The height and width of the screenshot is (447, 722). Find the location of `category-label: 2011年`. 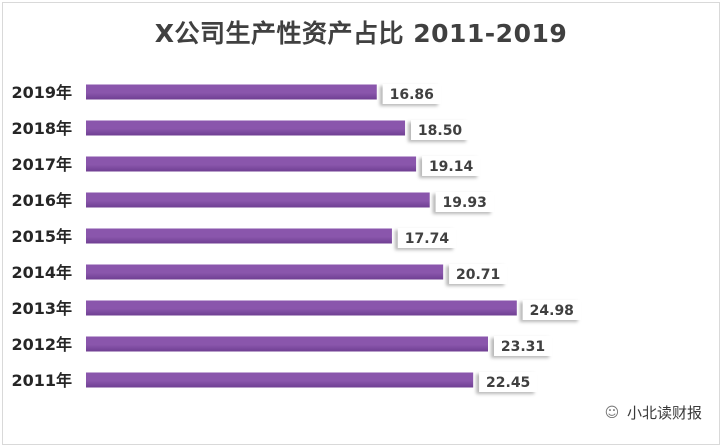

category-label: 2011年 is located at coordinates (41, 380).